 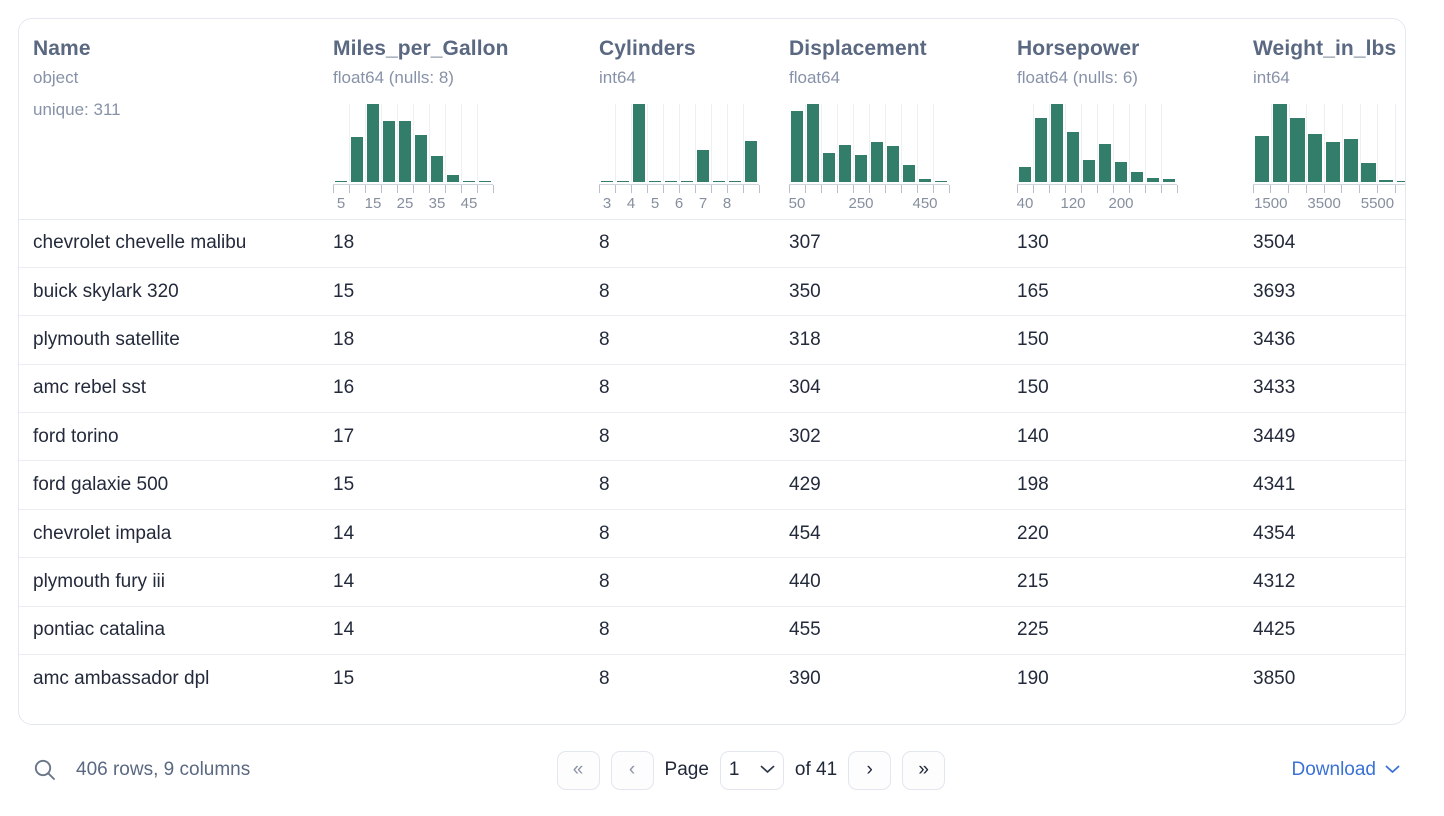 I want to click on table-row: amc ambassador dpl 15 8 390 190 3850, so click(x=712, y=679).